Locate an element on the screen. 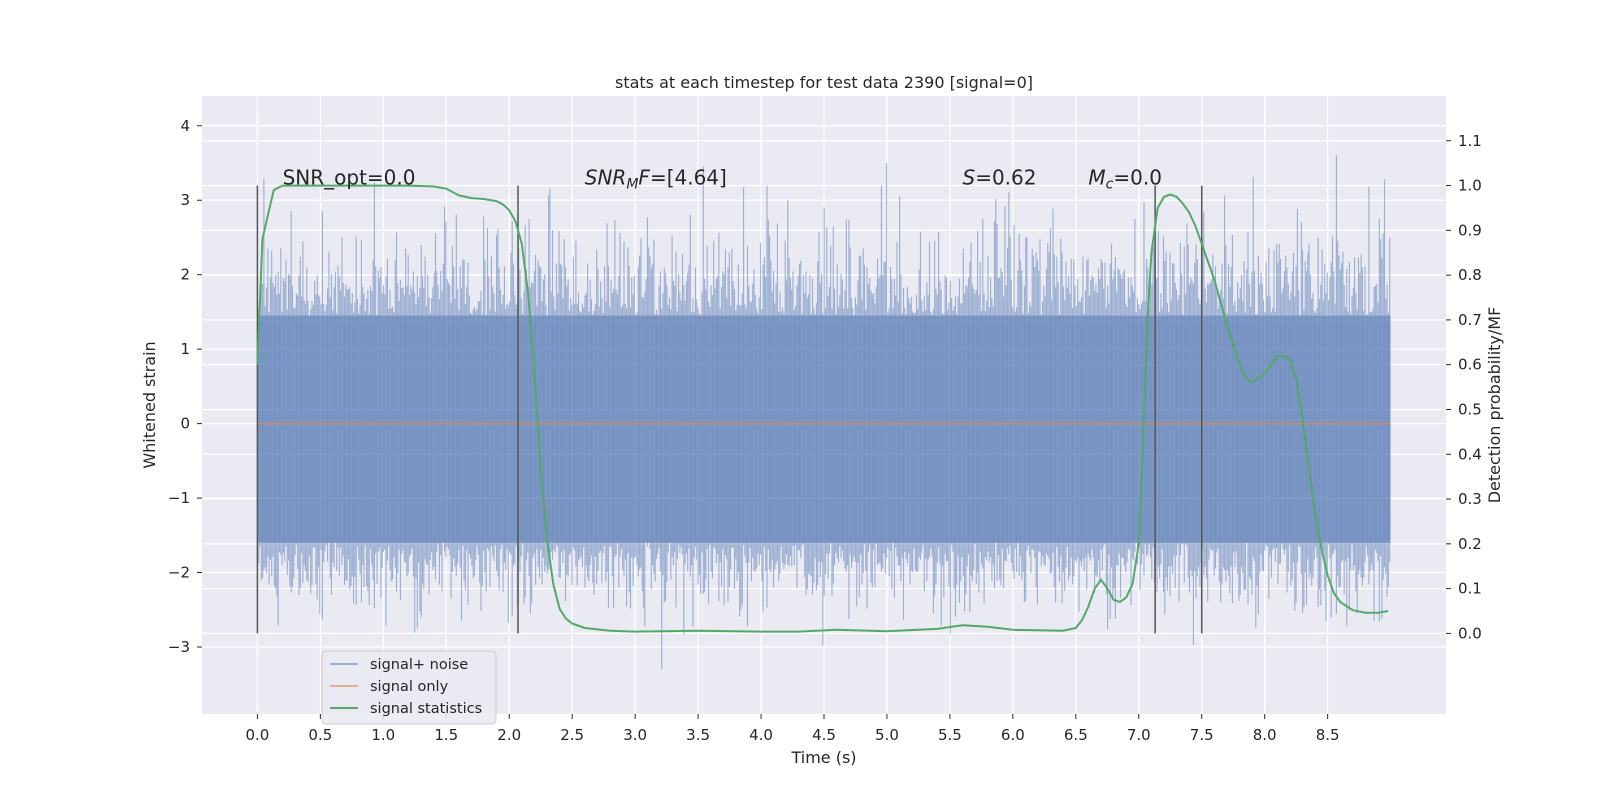 The width and height of the screenshot is (1600, 800). x-tick-label: 2.5 is located at coordinates (572, 735).